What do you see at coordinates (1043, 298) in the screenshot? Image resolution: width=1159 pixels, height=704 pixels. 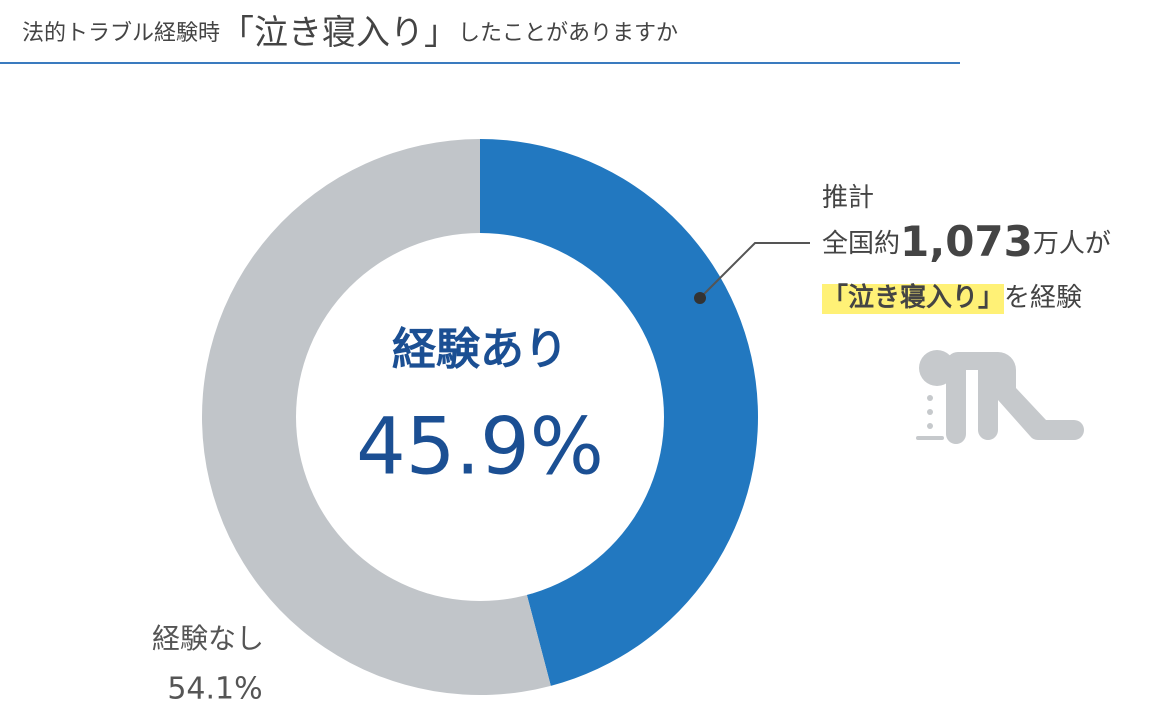 I see `annotation-text: を経験` at bounding box center [1043, 298].